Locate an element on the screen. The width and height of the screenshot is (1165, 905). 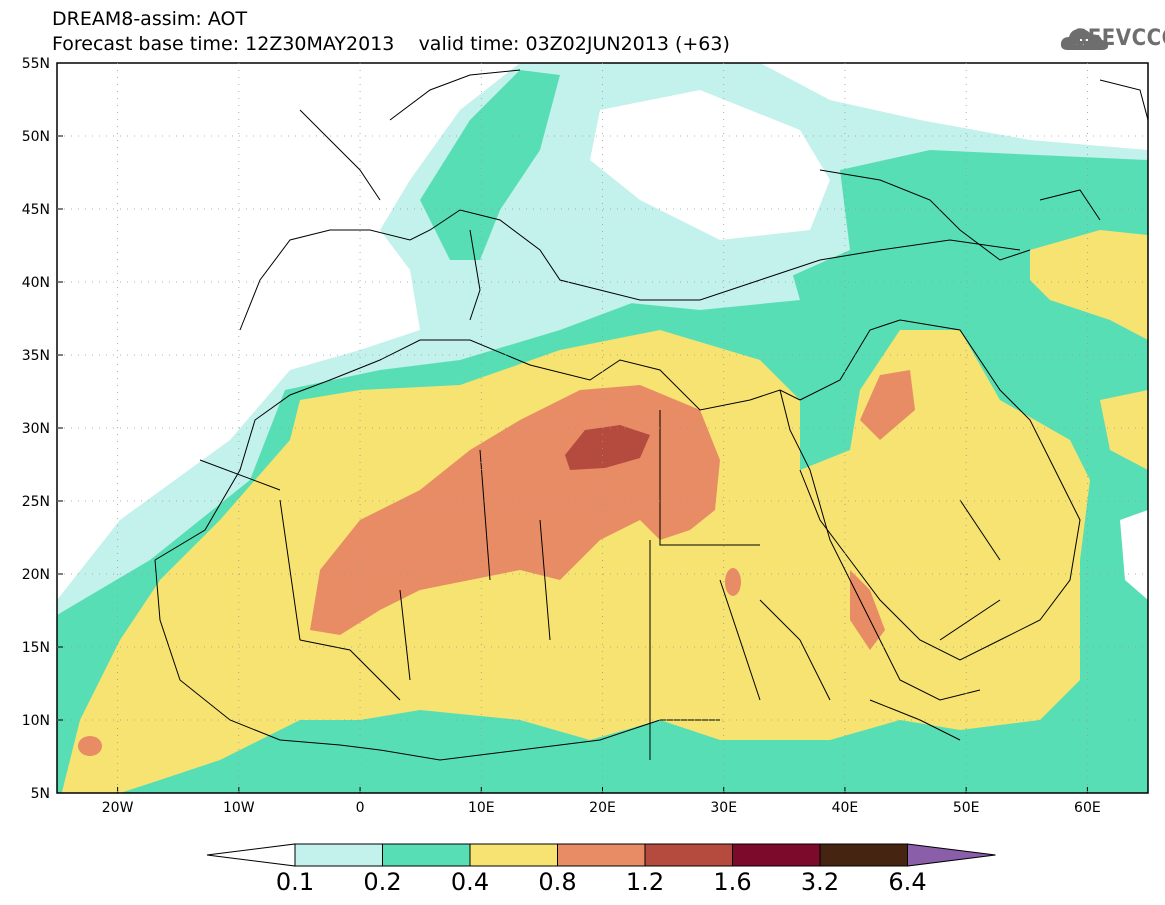
colorbar-label: 3.2 is located at coordinates (820, 882).